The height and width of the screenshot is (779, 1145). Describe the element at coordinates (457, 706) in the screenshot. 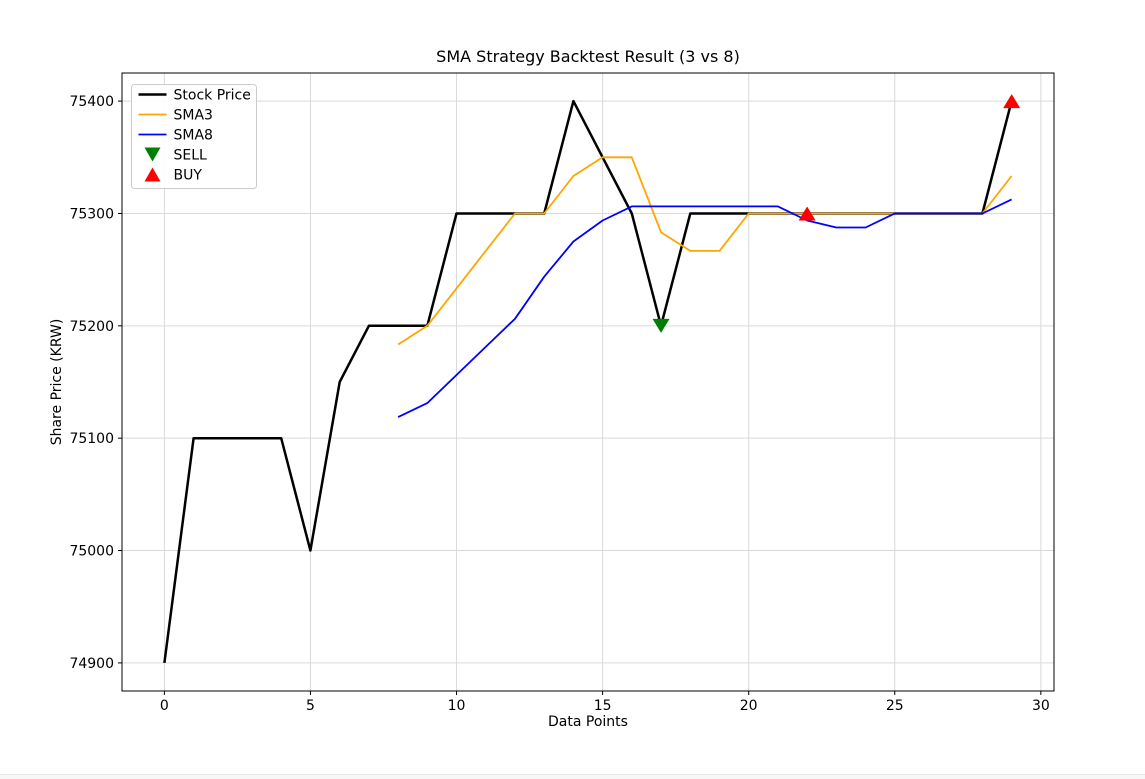

I see `x-tick-label: 10` at that location.